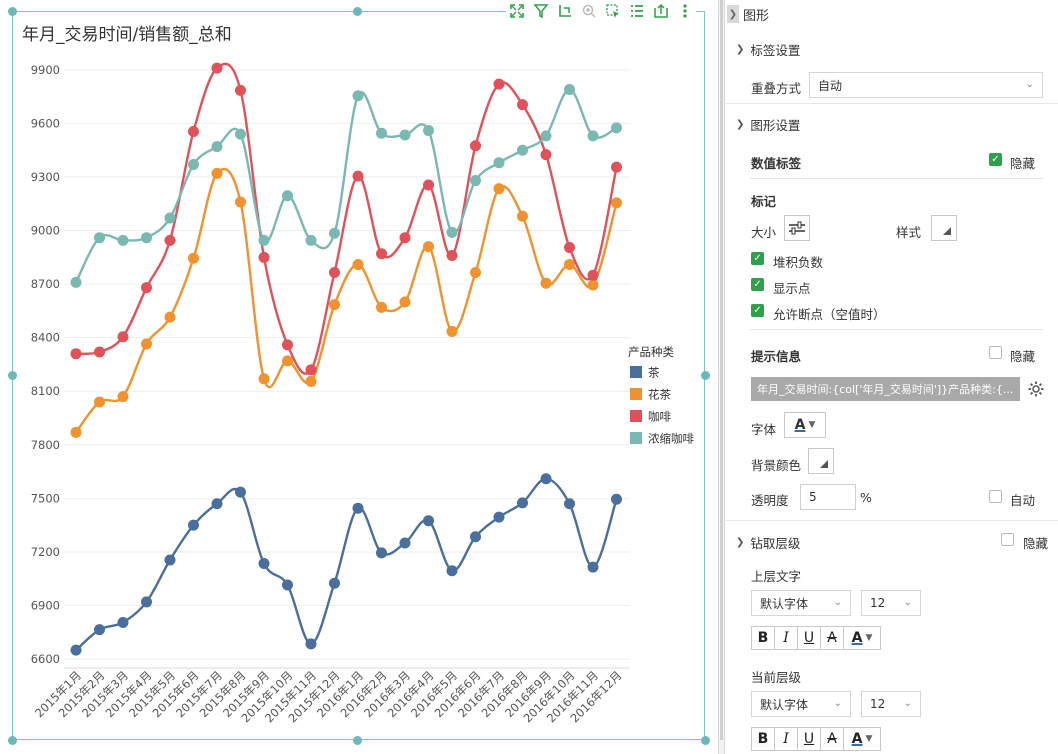 Image resolution: width=1058 pixels, height=754 pixels. Describe the element at coordinates (740, 542) in the screenshot. I see `chevron-down-icon: ❯` at that location.